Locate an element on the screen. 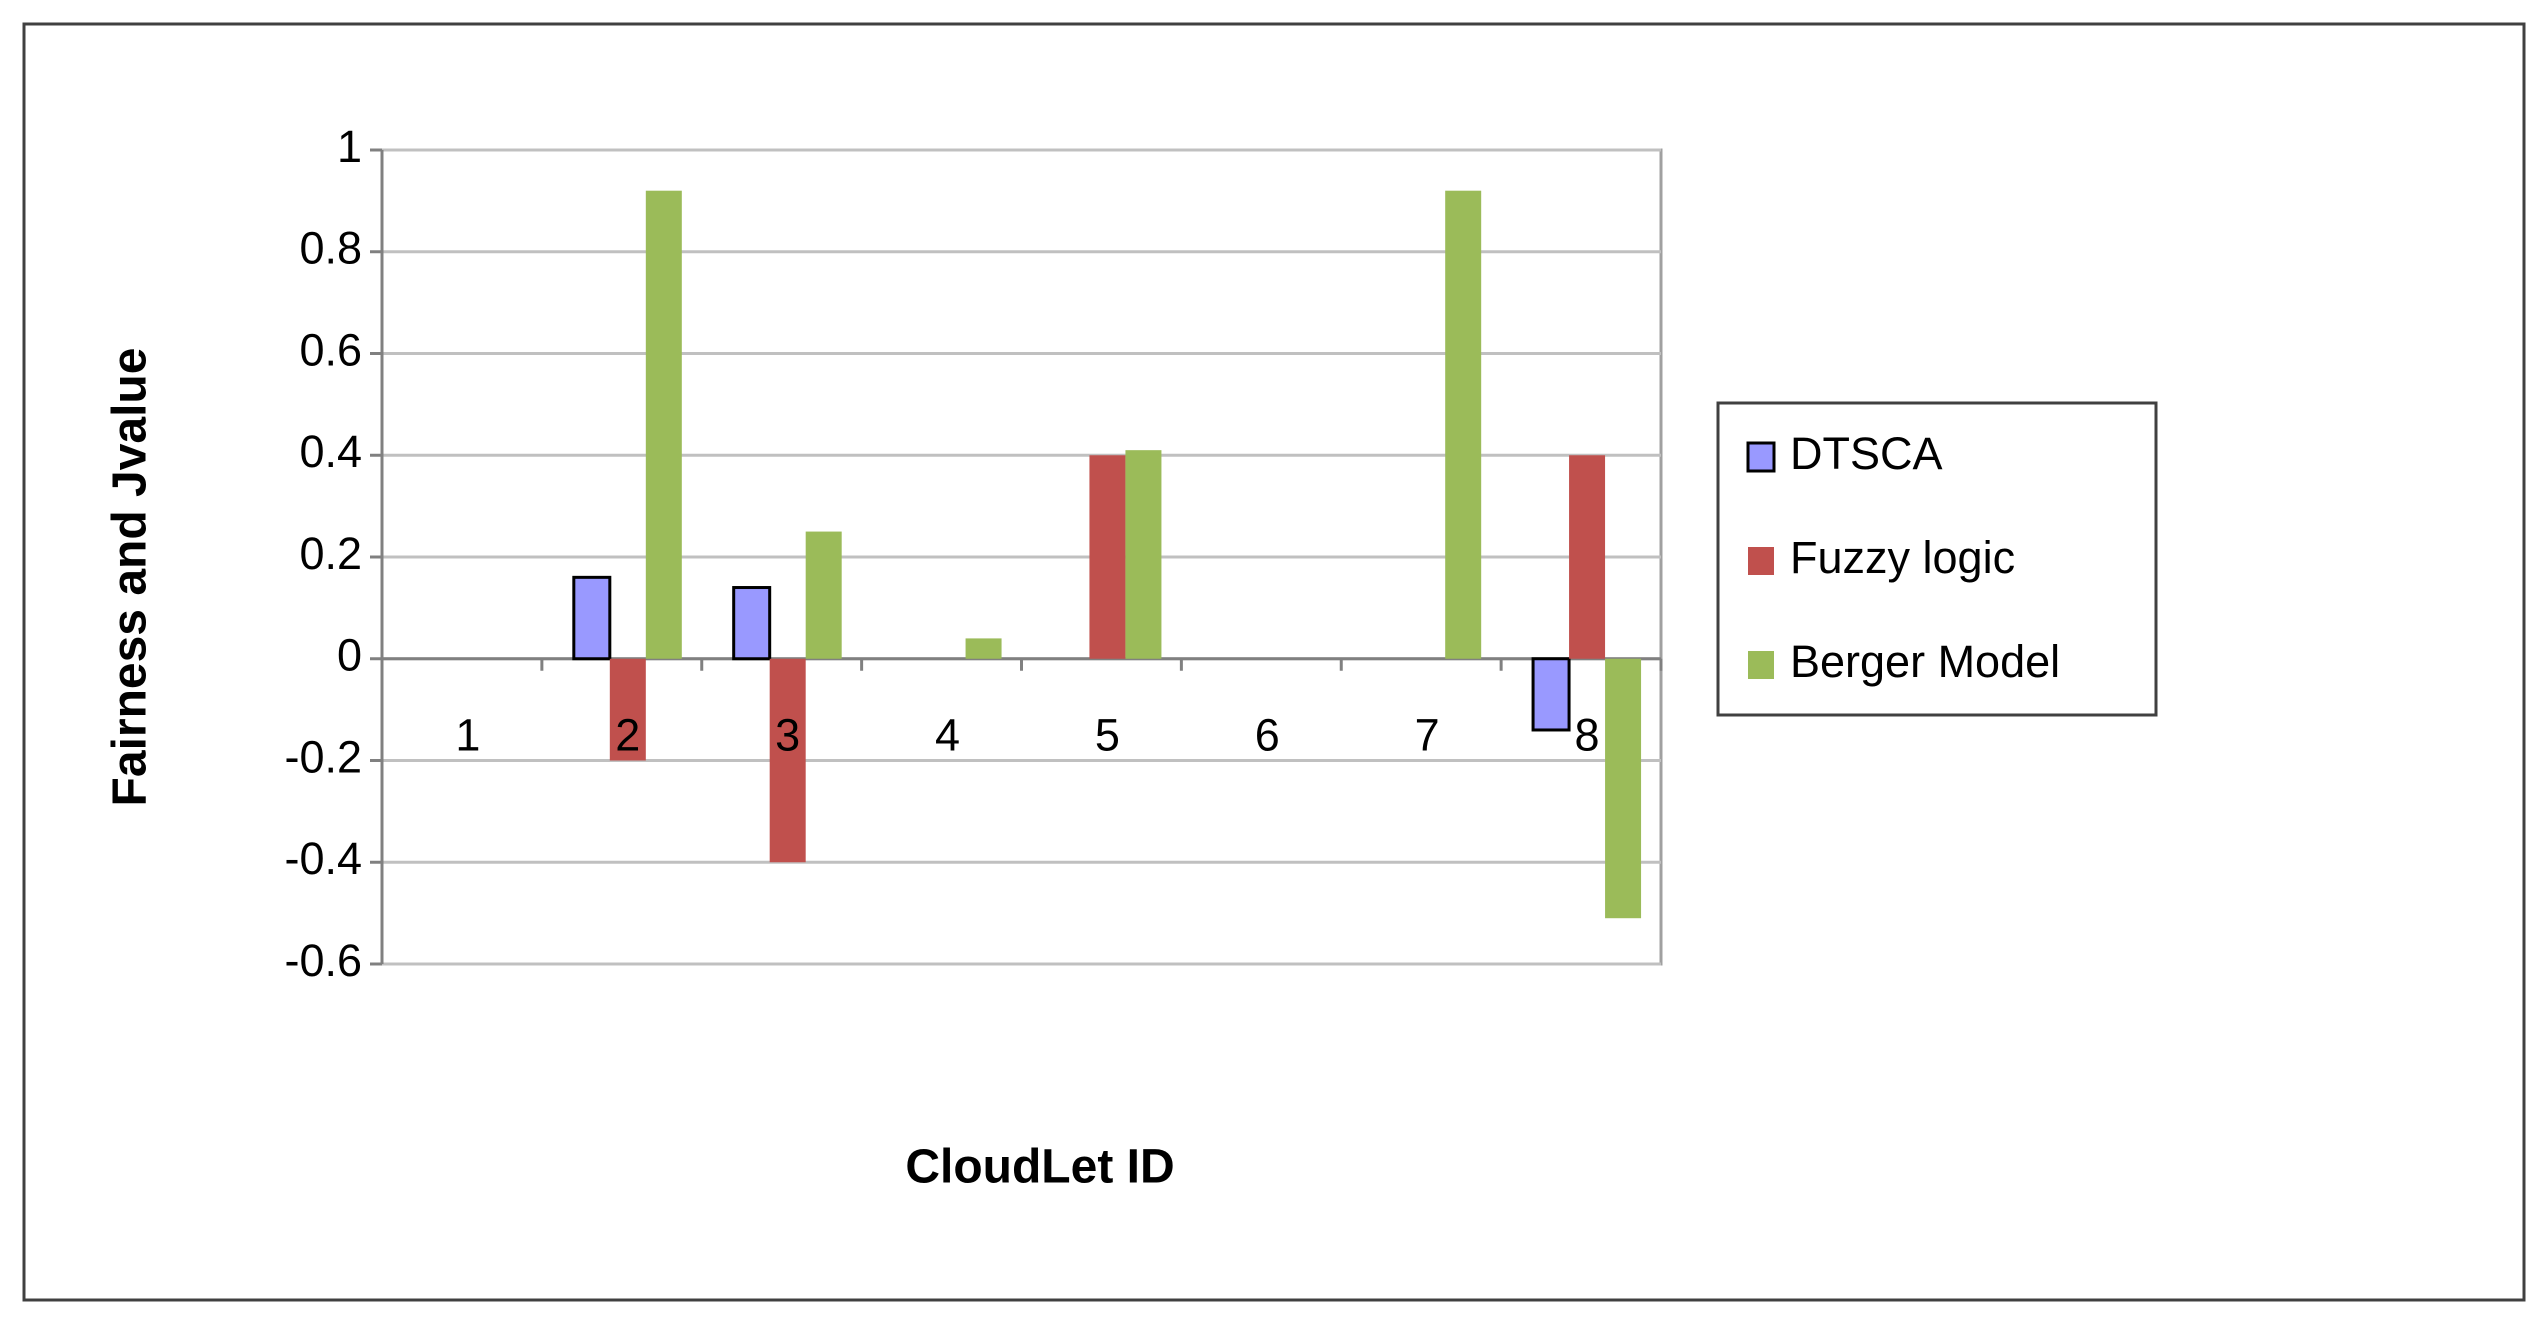 The width and height of the screenshot is (2548, 1325). y-tick-label: 0 is located at coordinates (349, 655).